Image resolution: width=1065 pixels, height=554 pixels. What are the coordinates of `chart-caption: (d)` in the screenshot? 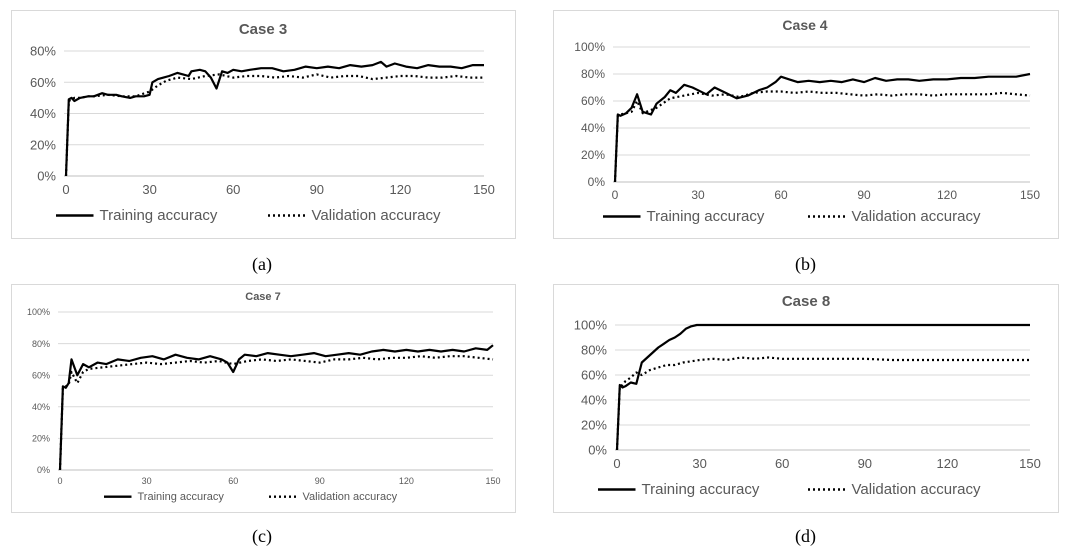 It's located at (805, 536).